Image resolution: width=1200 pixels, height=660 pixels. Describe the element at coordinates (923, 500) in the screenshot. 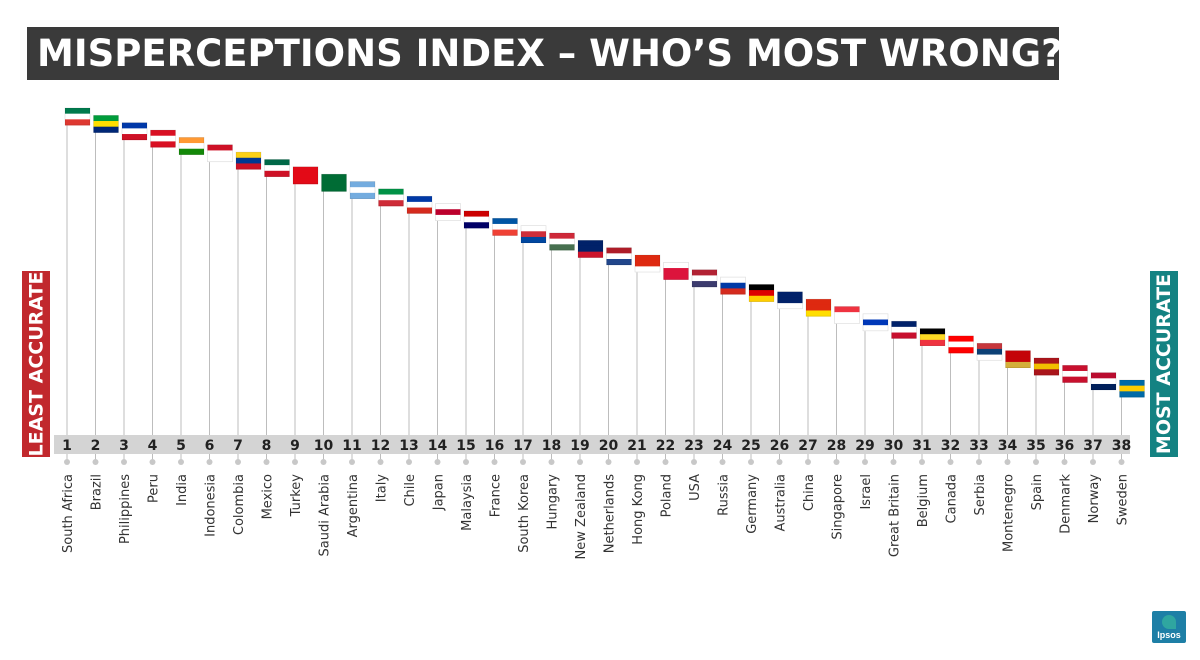

I see `country-label: Belgium` at that location.